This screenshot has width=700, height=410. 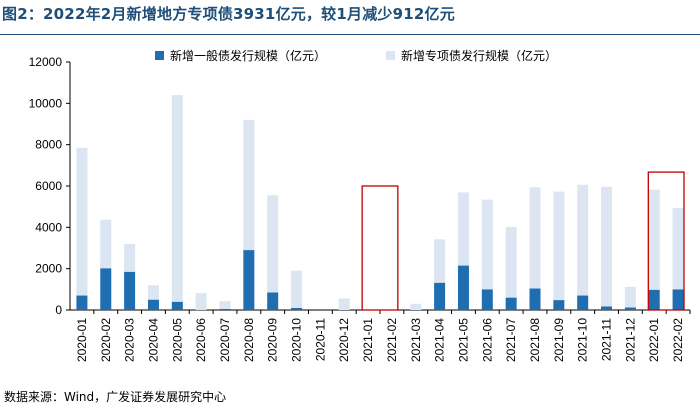 What do you see at coordinates (249, 340) in the screenshot?
I see `x-tick-label: 2020-08` at bounding box center [249, 340].